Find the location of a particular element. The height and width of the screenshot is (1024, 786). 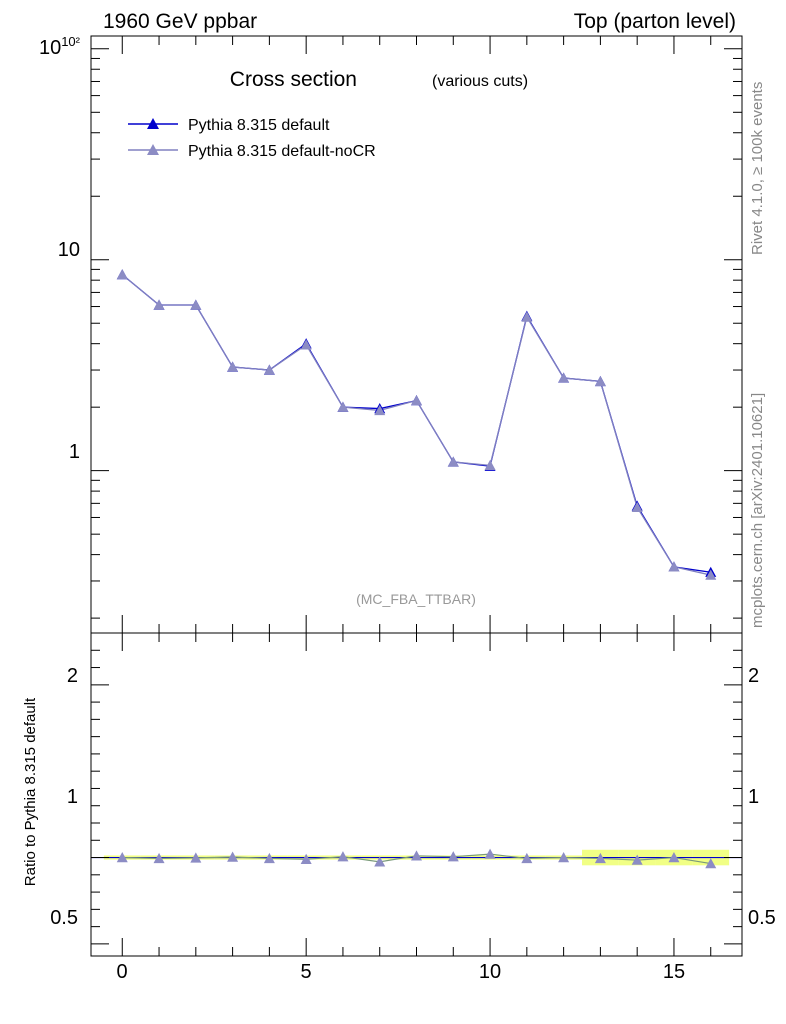

ratio-y-axis-label: Ratio to Pythia 8.315 default is located at coordinates (30, 791).